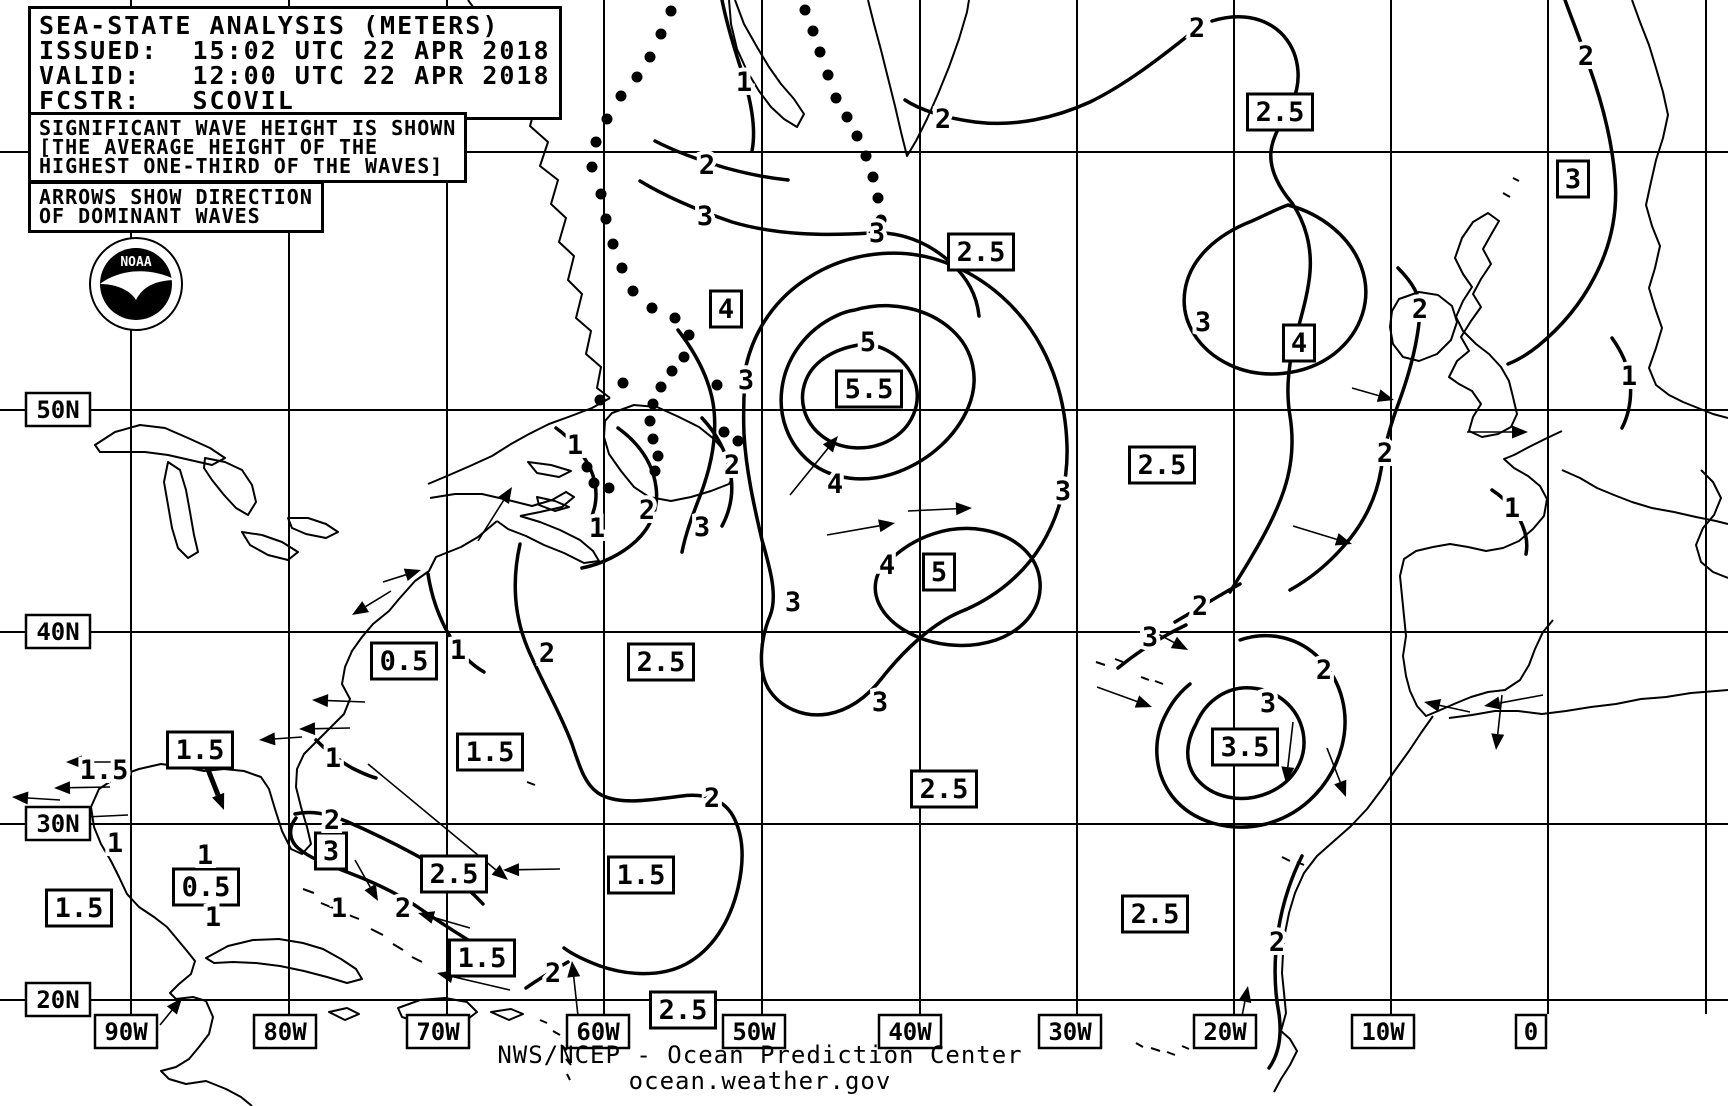 The height and width of the screenshot is (1106, 1728). I want to click on footer-url: ocean.weather.gov, so click(760, 1081).